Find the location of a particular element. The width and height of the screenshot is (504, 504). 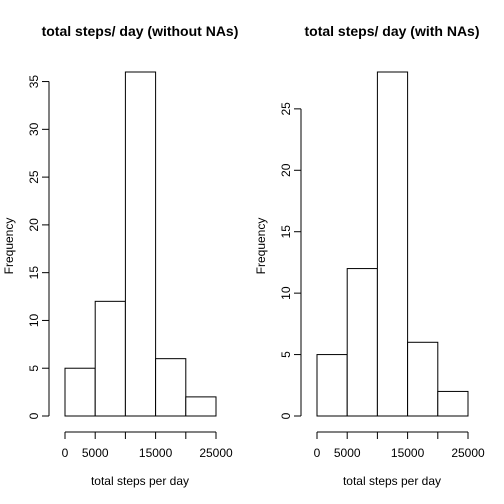

chart-title: total steps/ day (without NAs) is located at coordinates (140, 31).